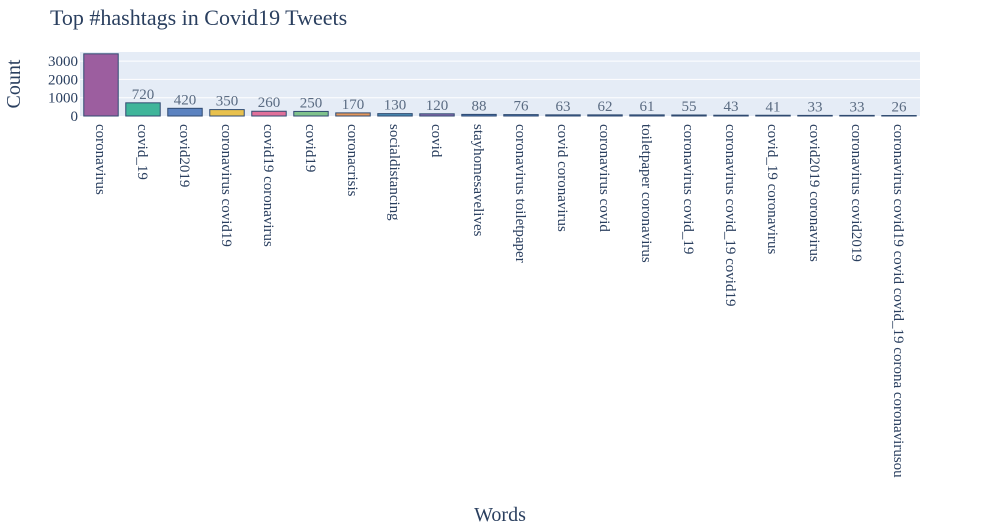 This screenshot has height=525, width=1000. Describe the element at coordinates (479, 106) in the screenshot. I see `data-label: 88` at that location.